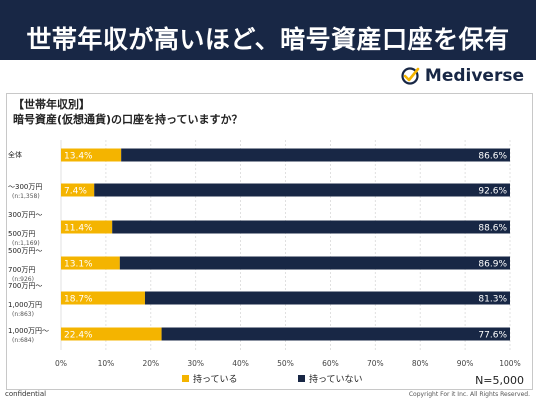 The image size is (536, 402). Describe the element at coordinates (492, 157) in the screenshot. I see `bar-value-label: 86.6%` at that location.